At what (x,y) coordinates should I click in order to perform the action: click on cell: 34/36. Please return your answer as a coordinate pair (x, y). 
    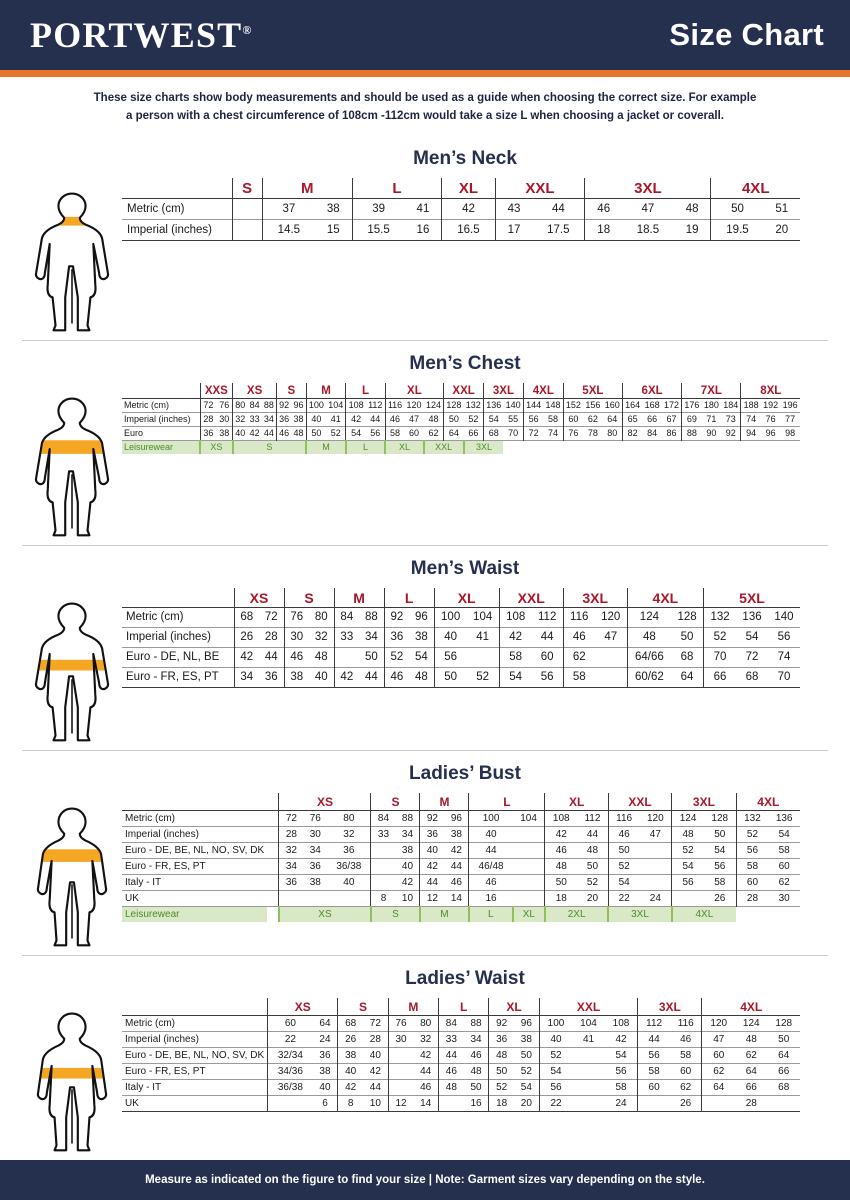
    Looking at the image, I should click on (290, 1071).